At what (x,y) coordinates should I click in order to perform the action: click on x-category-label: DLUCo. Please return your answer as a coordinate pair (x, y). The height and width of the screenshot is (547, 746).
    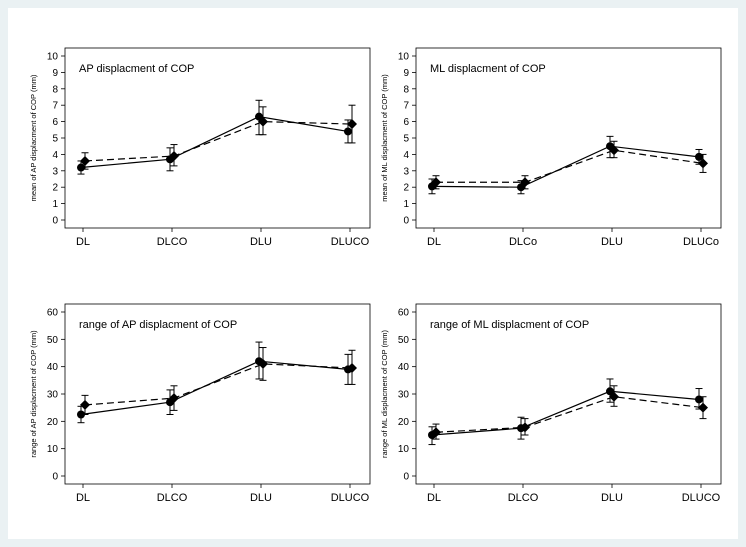
    Looking at the image, I should click on (701, 242).